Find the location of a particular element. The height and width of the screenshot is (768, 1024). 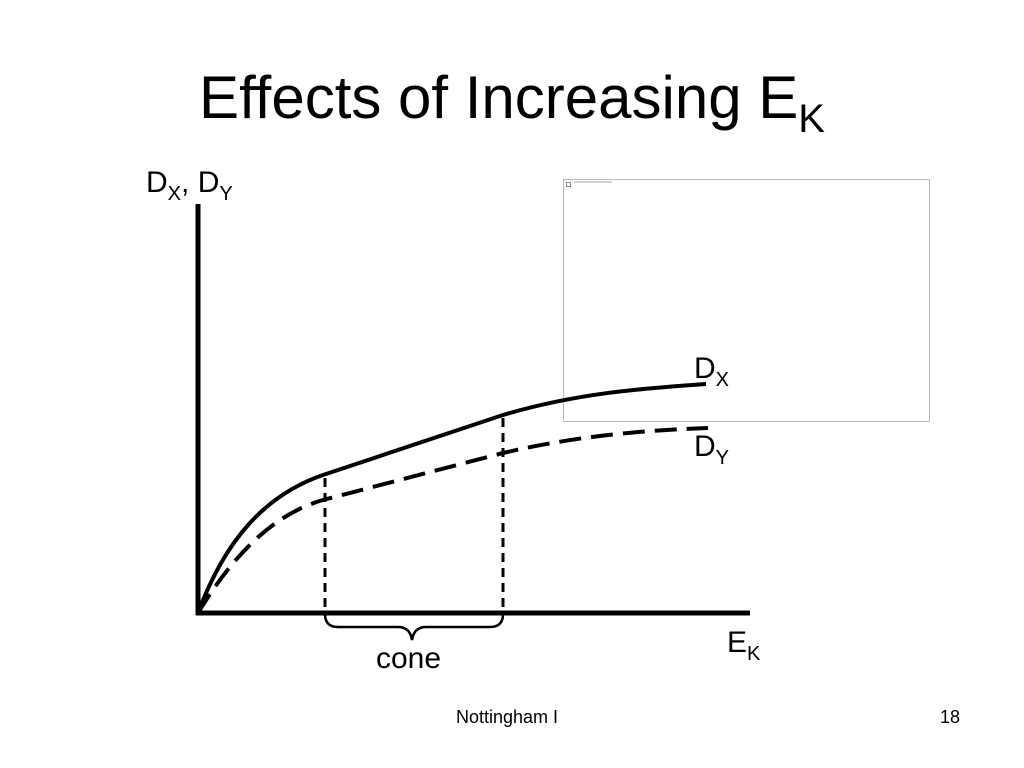

cone-label: cone is located at coordinates (409, 658).